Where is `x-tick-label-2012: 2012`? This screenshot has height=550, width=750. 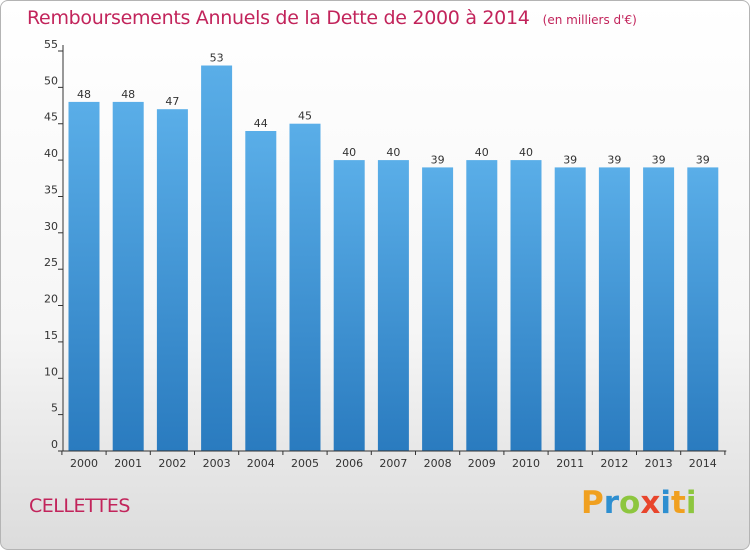
x-tick-label-2012: 2012 is located at coordinates (614, 463).